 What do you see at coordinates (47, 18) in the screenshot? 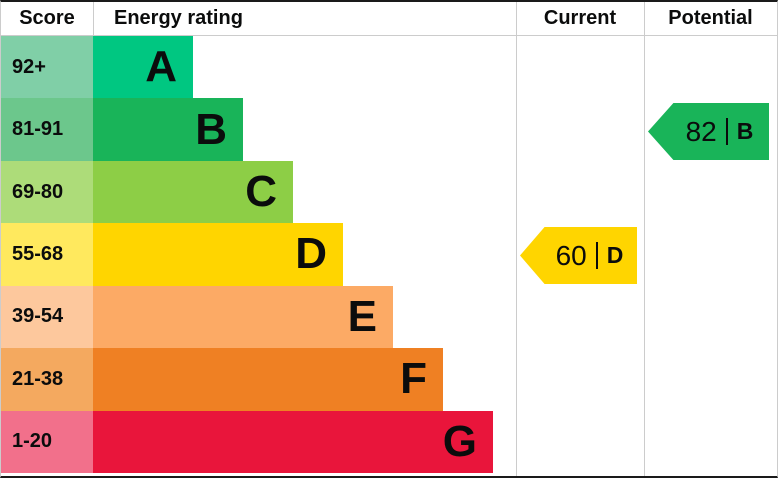
I see `header-score: Score` at bounding box center [47, 18].